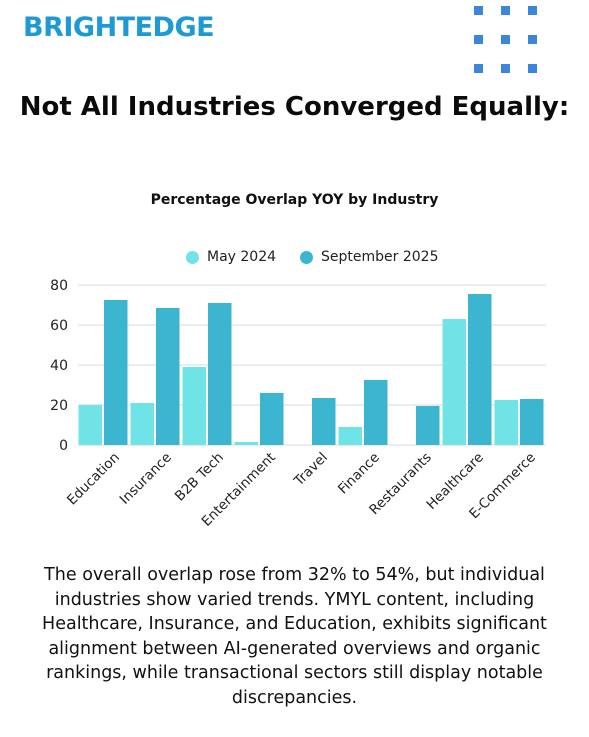 This screenshot has width=589, height=737. Describe the element at coordinates (310, 470) in the screenshot. I see `x-tick-label: Travel` at that location.